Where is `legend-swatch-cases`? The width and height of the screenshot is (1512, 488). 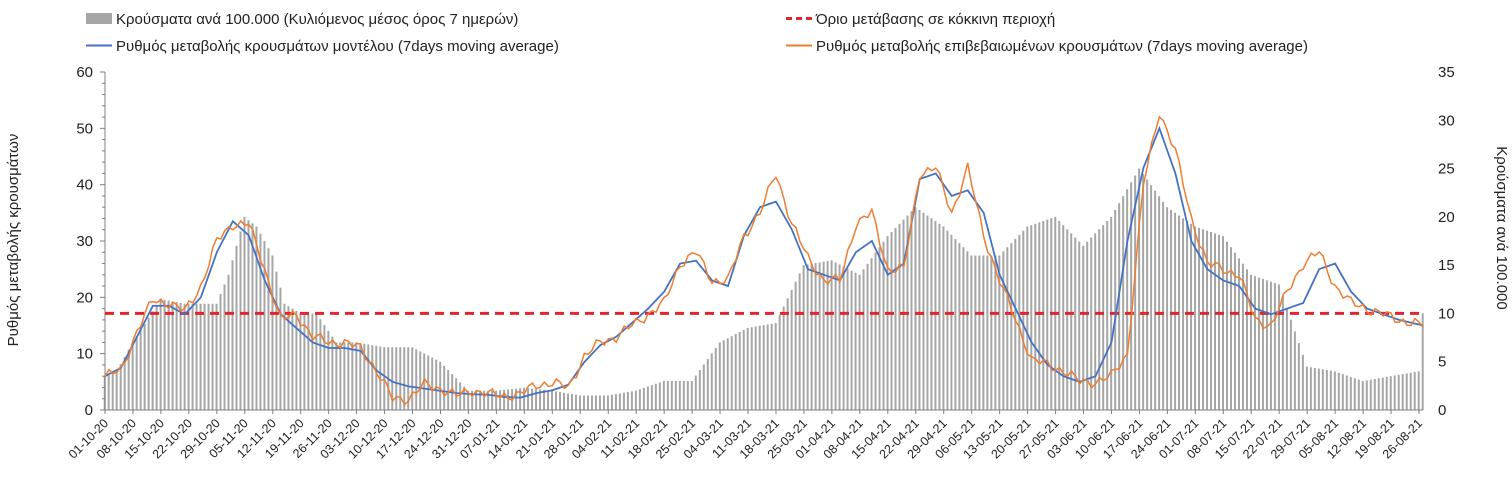 legend-swatch-cases is located at coordinates (99, 18).